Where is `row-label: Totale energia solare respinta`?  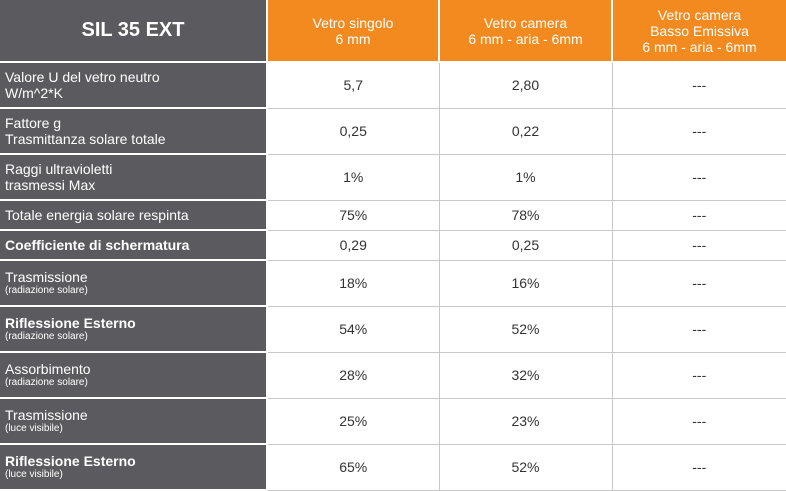
row-label: Totale energia solare respinta is located at coordinates (134, 215).